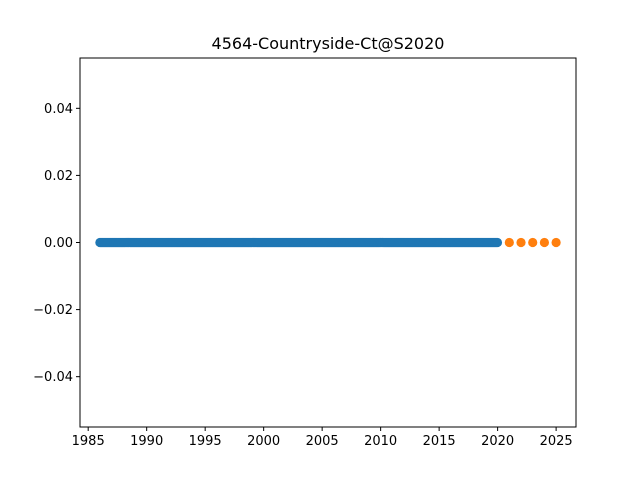 The image size is (640, 480). Describe the element at coordinates (58, 176) in the screenshot. I see `y-tick-label: 0.02` at that location.